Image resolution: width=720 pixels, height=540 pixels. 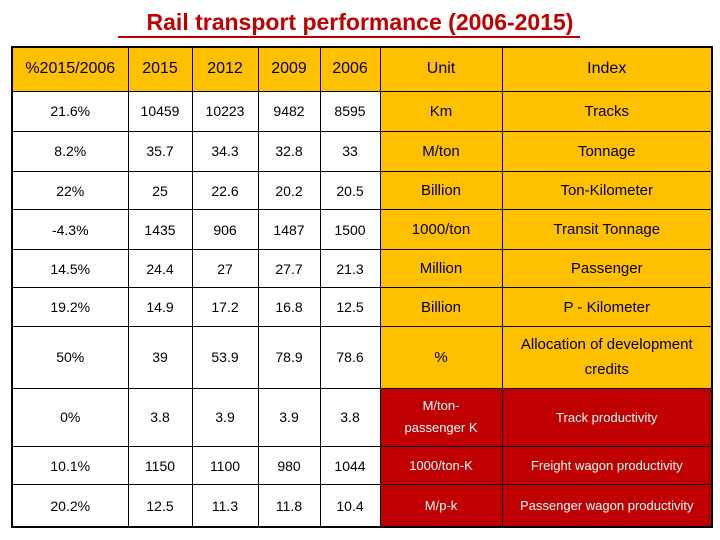 What do you see at coordinates (70, 417) in the screenshot?
I see `cell-pct: 0%` at bounding box center [70, 417].